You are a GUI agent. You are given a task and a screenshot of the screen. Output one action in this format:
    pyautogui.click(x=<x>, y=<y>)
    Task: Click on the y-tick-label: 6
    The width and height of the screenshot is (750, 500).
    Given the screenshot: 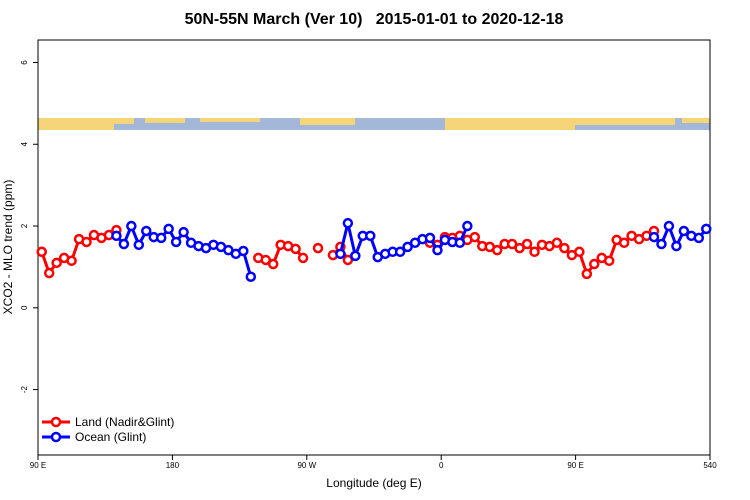 What is the action you would take?
    pyautogui.click(x=24, y=62)
    